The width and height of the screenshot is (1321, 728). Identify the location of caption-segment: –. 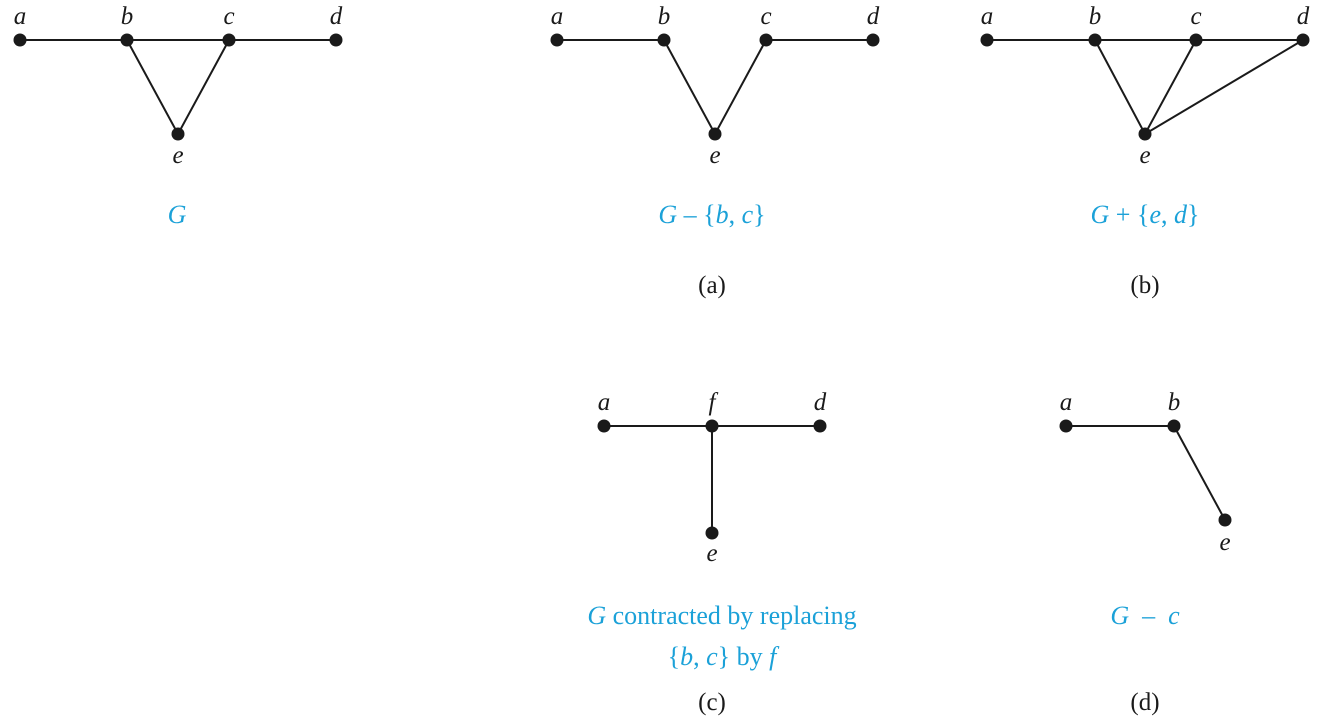
(1148, 615).